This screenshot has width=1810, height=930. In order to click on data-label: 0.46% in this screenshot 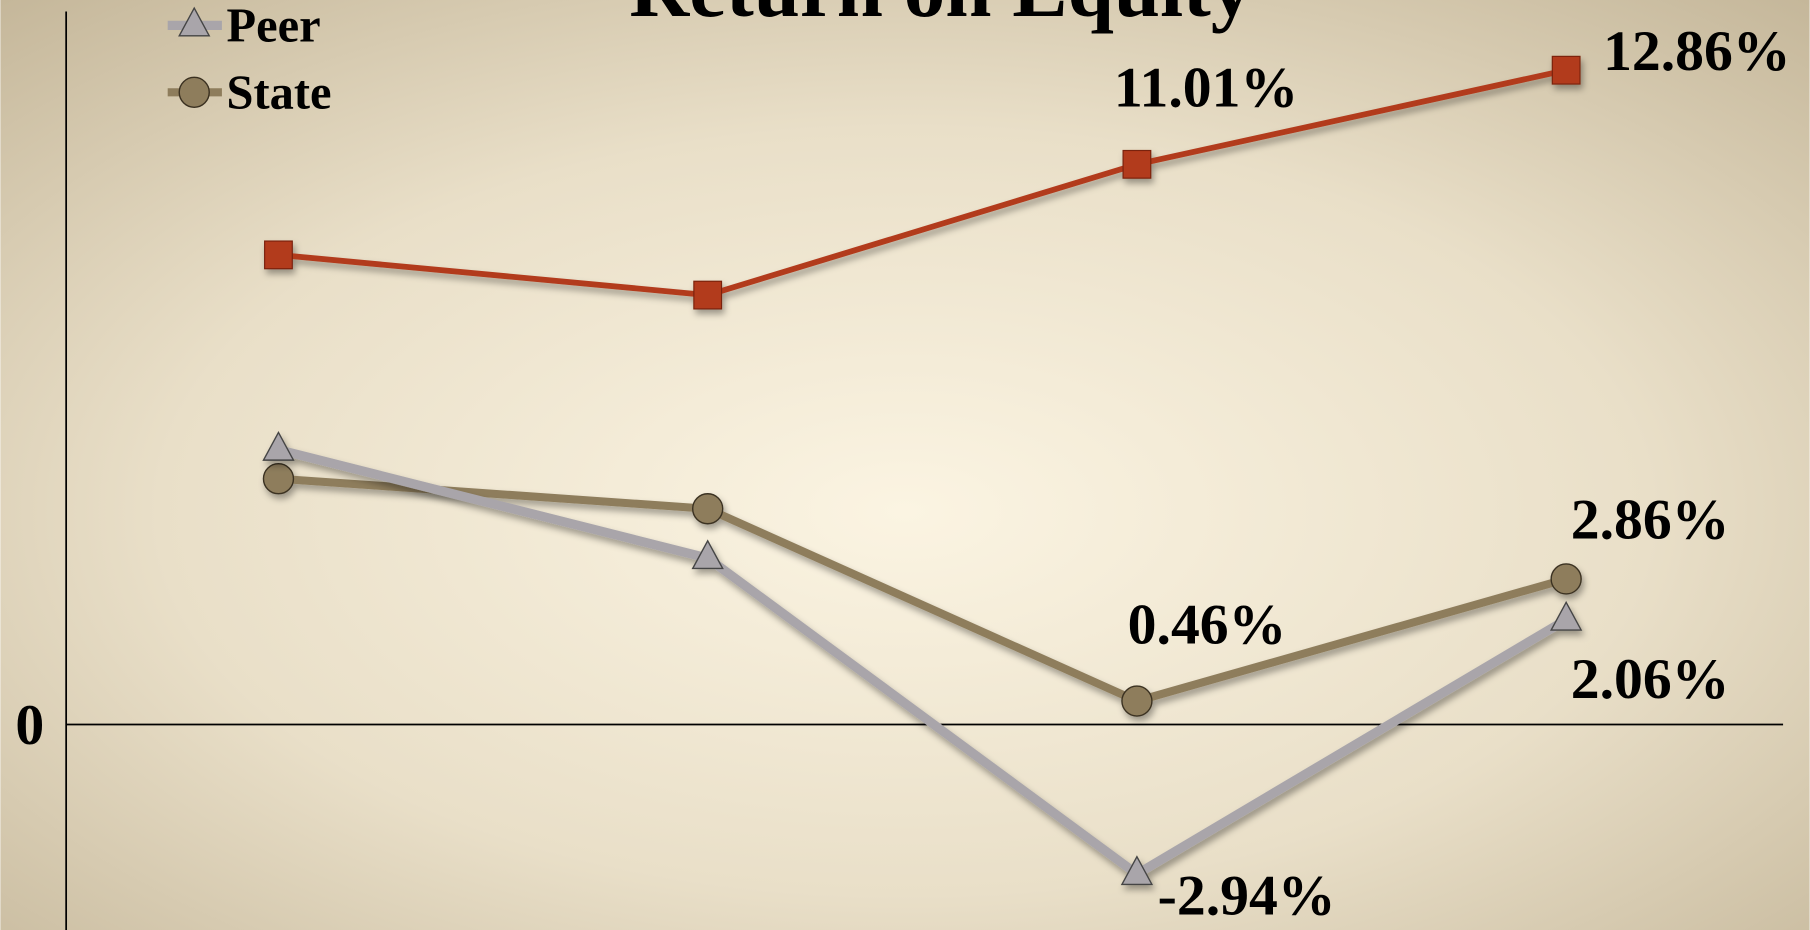, I will do `click(1207, 624)`.